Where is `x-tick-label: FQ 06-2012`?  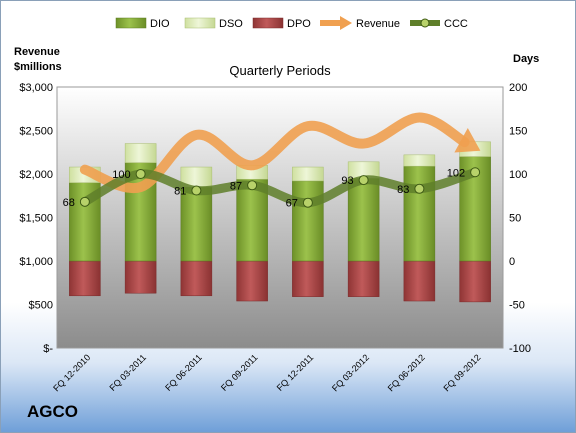
x-tick-label: FQ 06-2012 is located at coordinates (406, 372).